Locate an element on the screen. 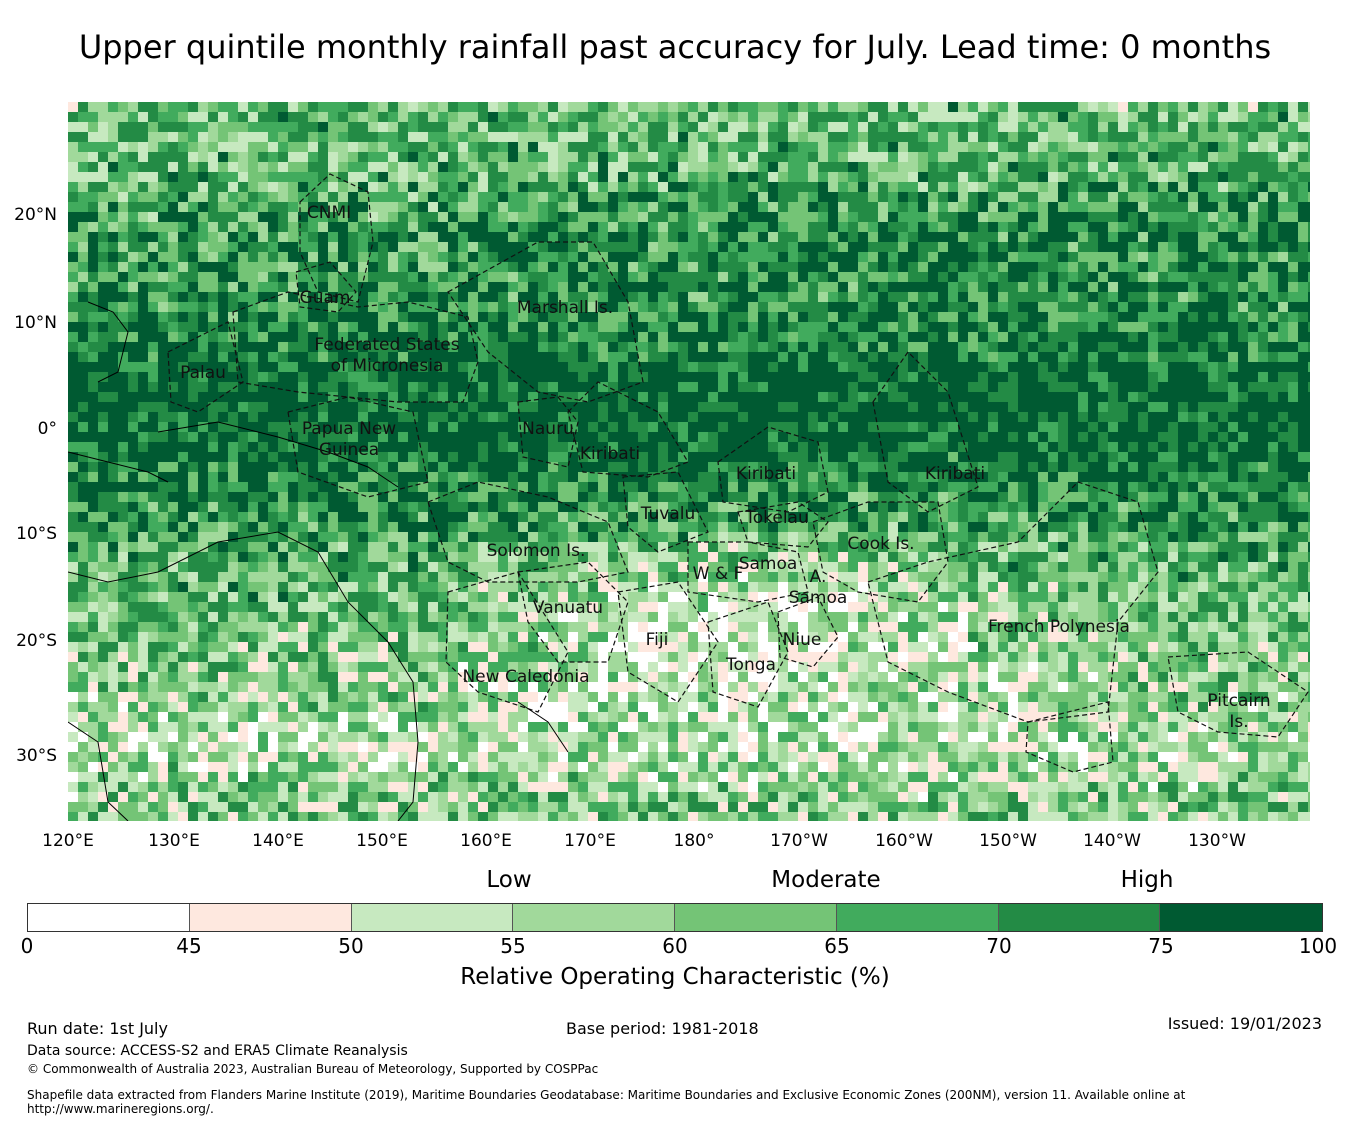  issued-date: Issued: 19/01/2023 is located at coordinates (1244, 1023).